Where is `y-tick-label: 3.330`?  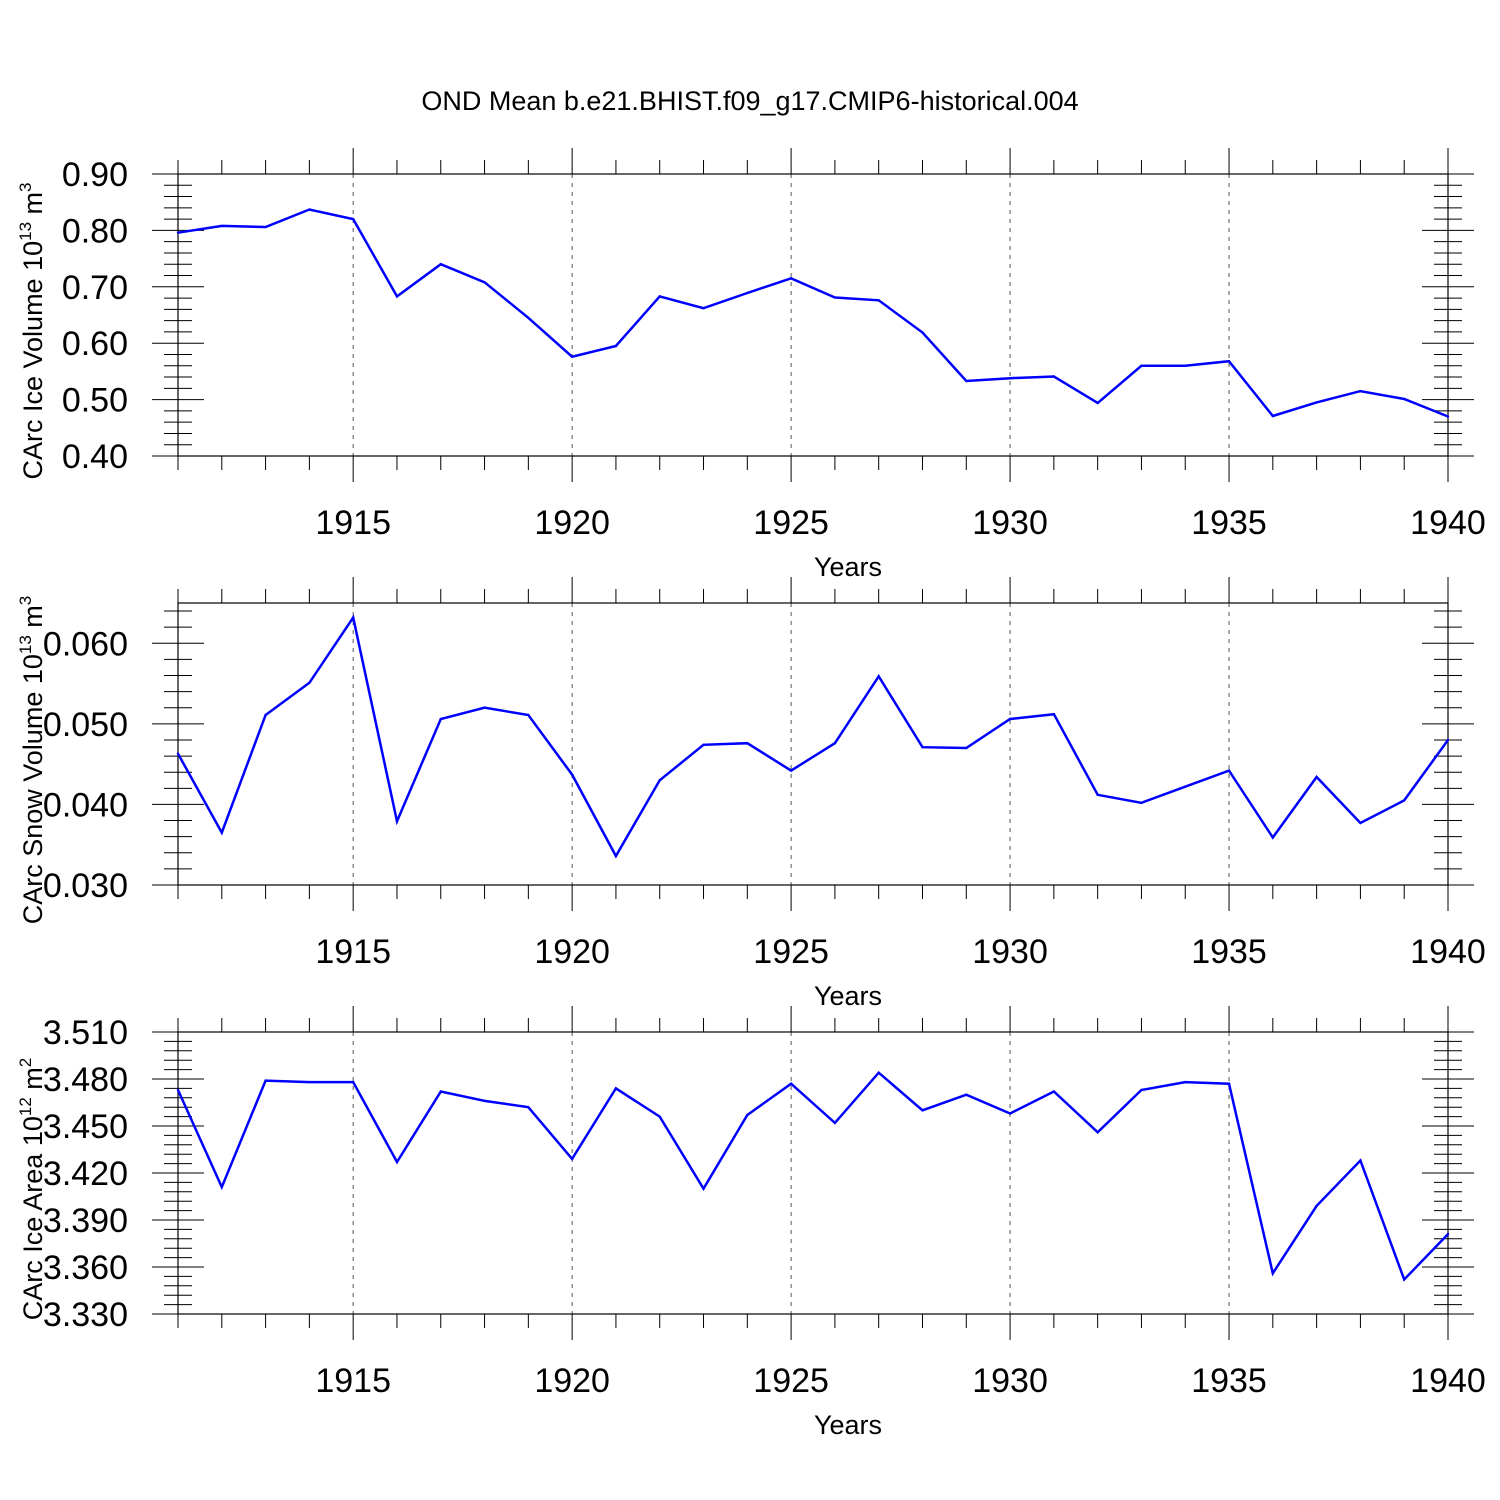
y-tick-label: 3.330 is located at coordinates (85, 1315).